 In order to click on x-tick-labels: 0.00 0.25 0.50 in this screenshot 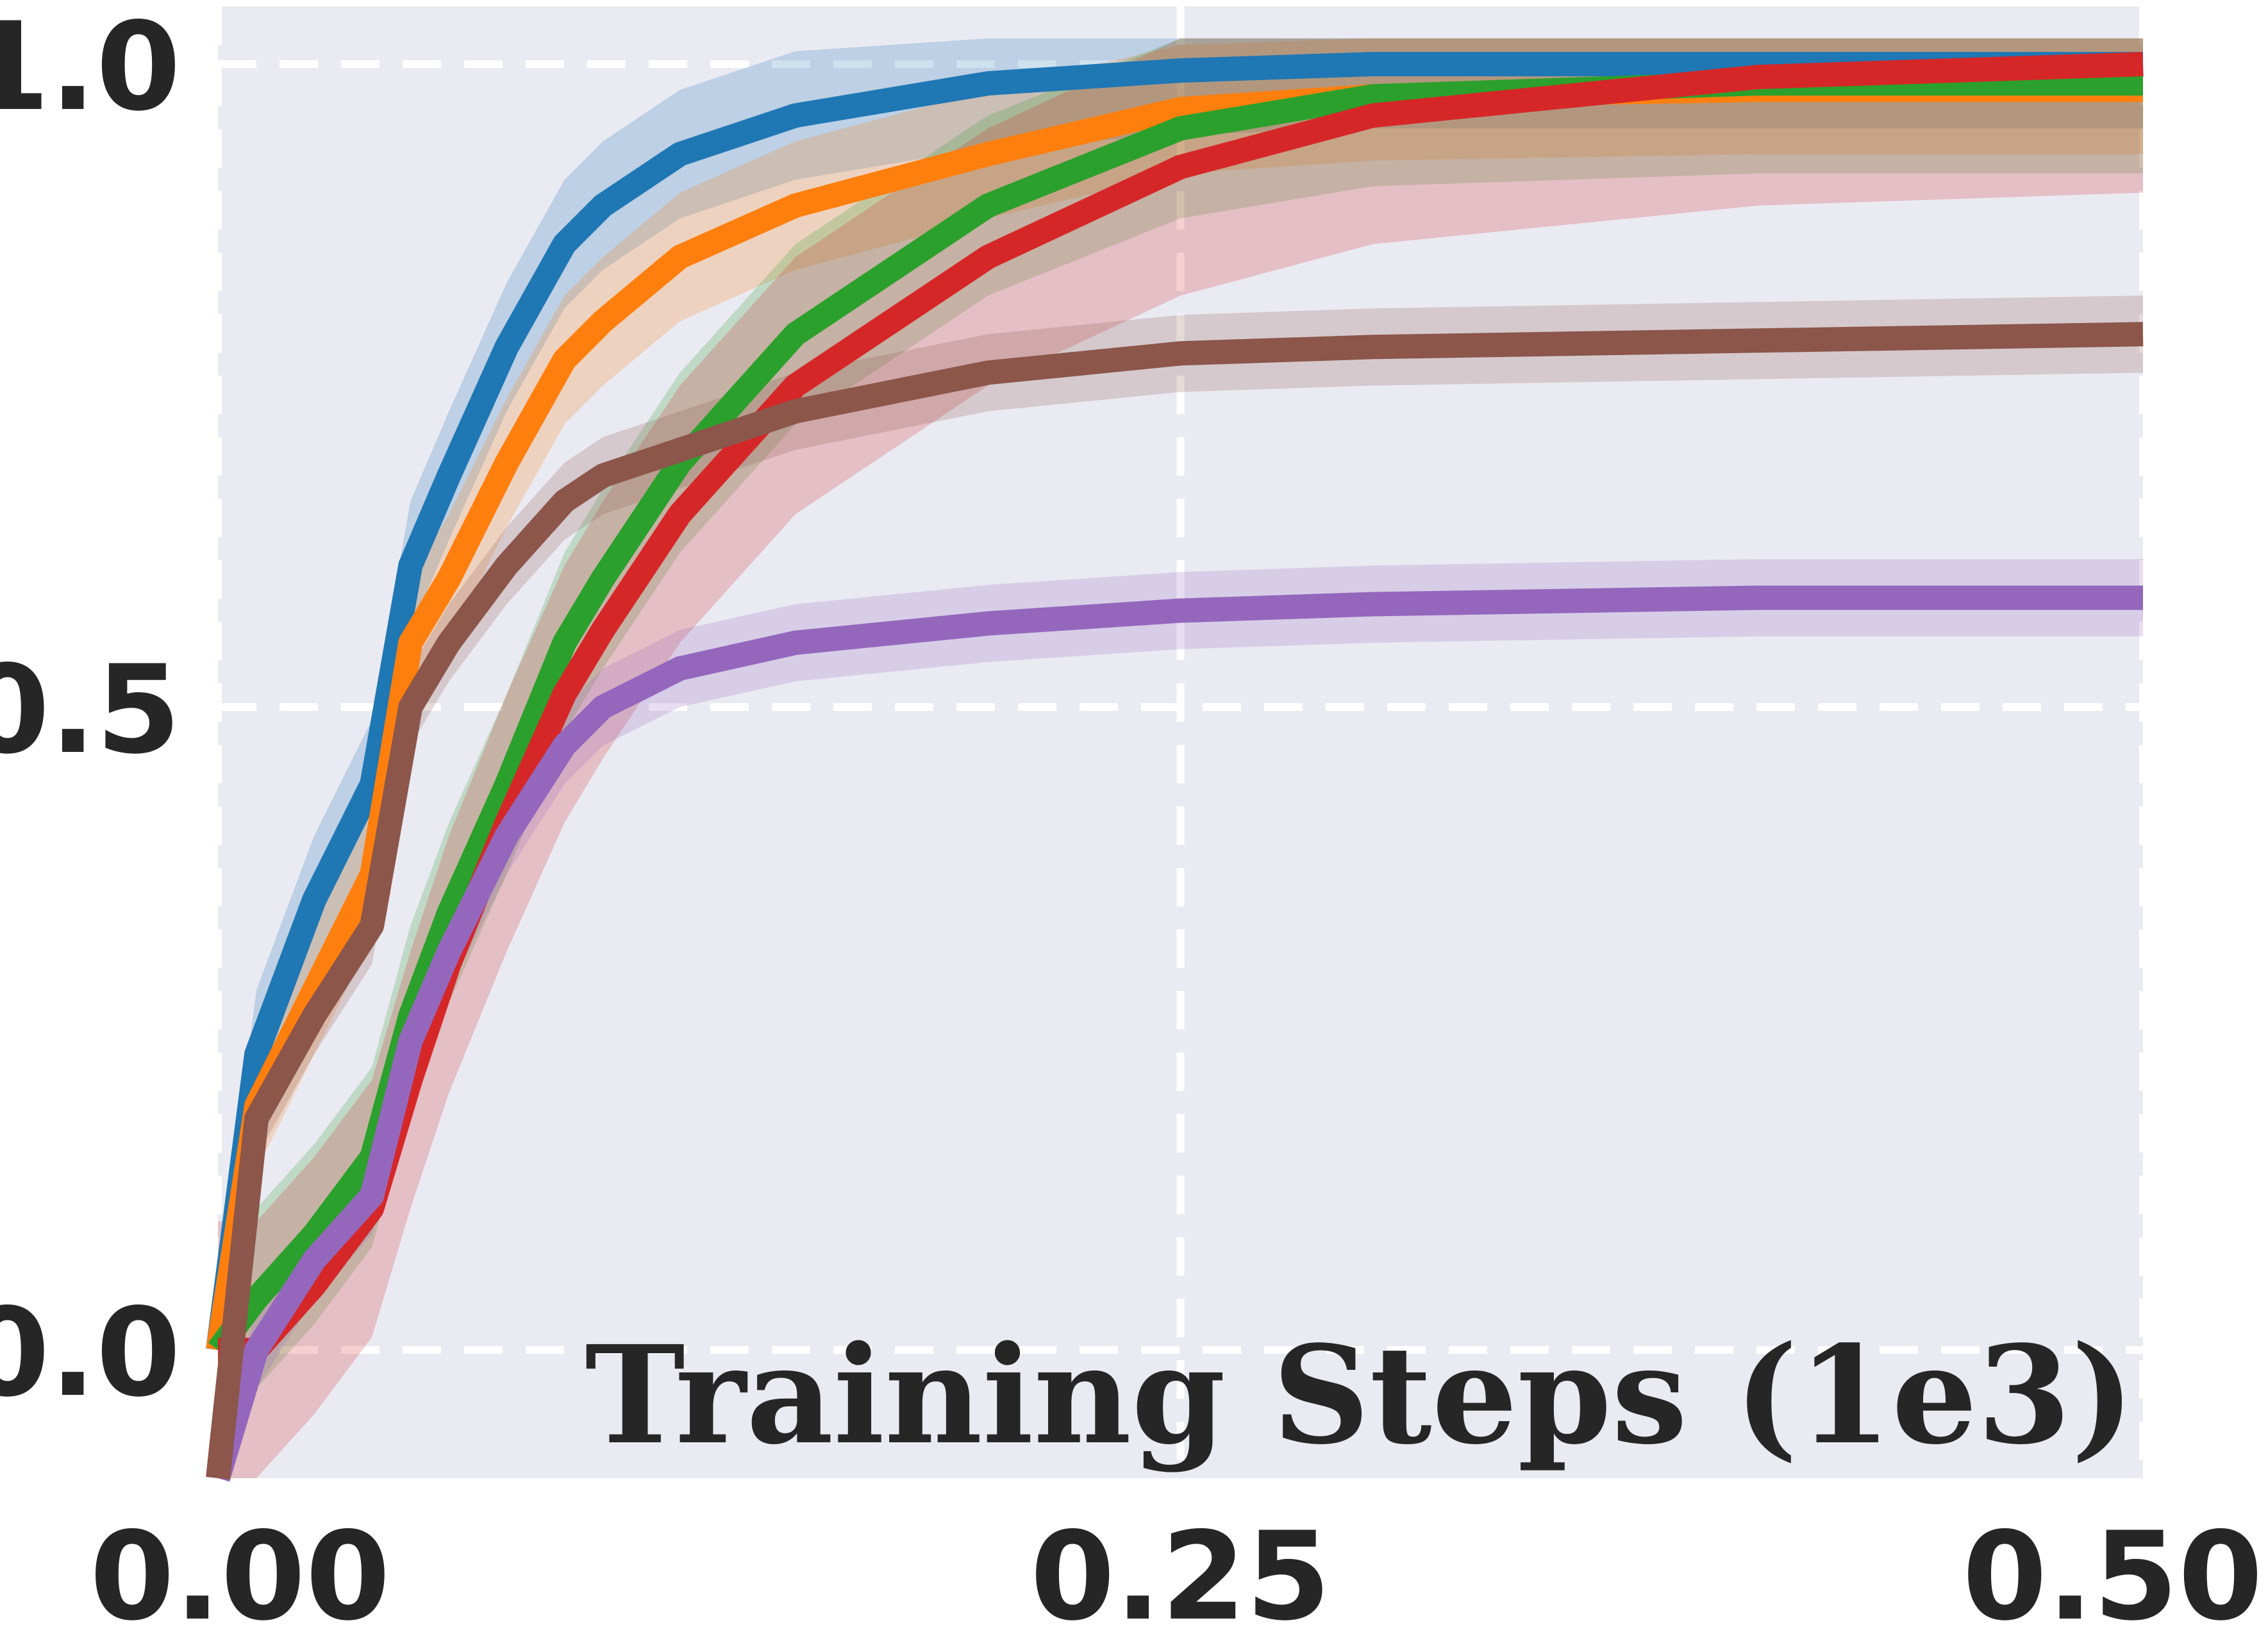, I will do `click(1176, 1573)`.